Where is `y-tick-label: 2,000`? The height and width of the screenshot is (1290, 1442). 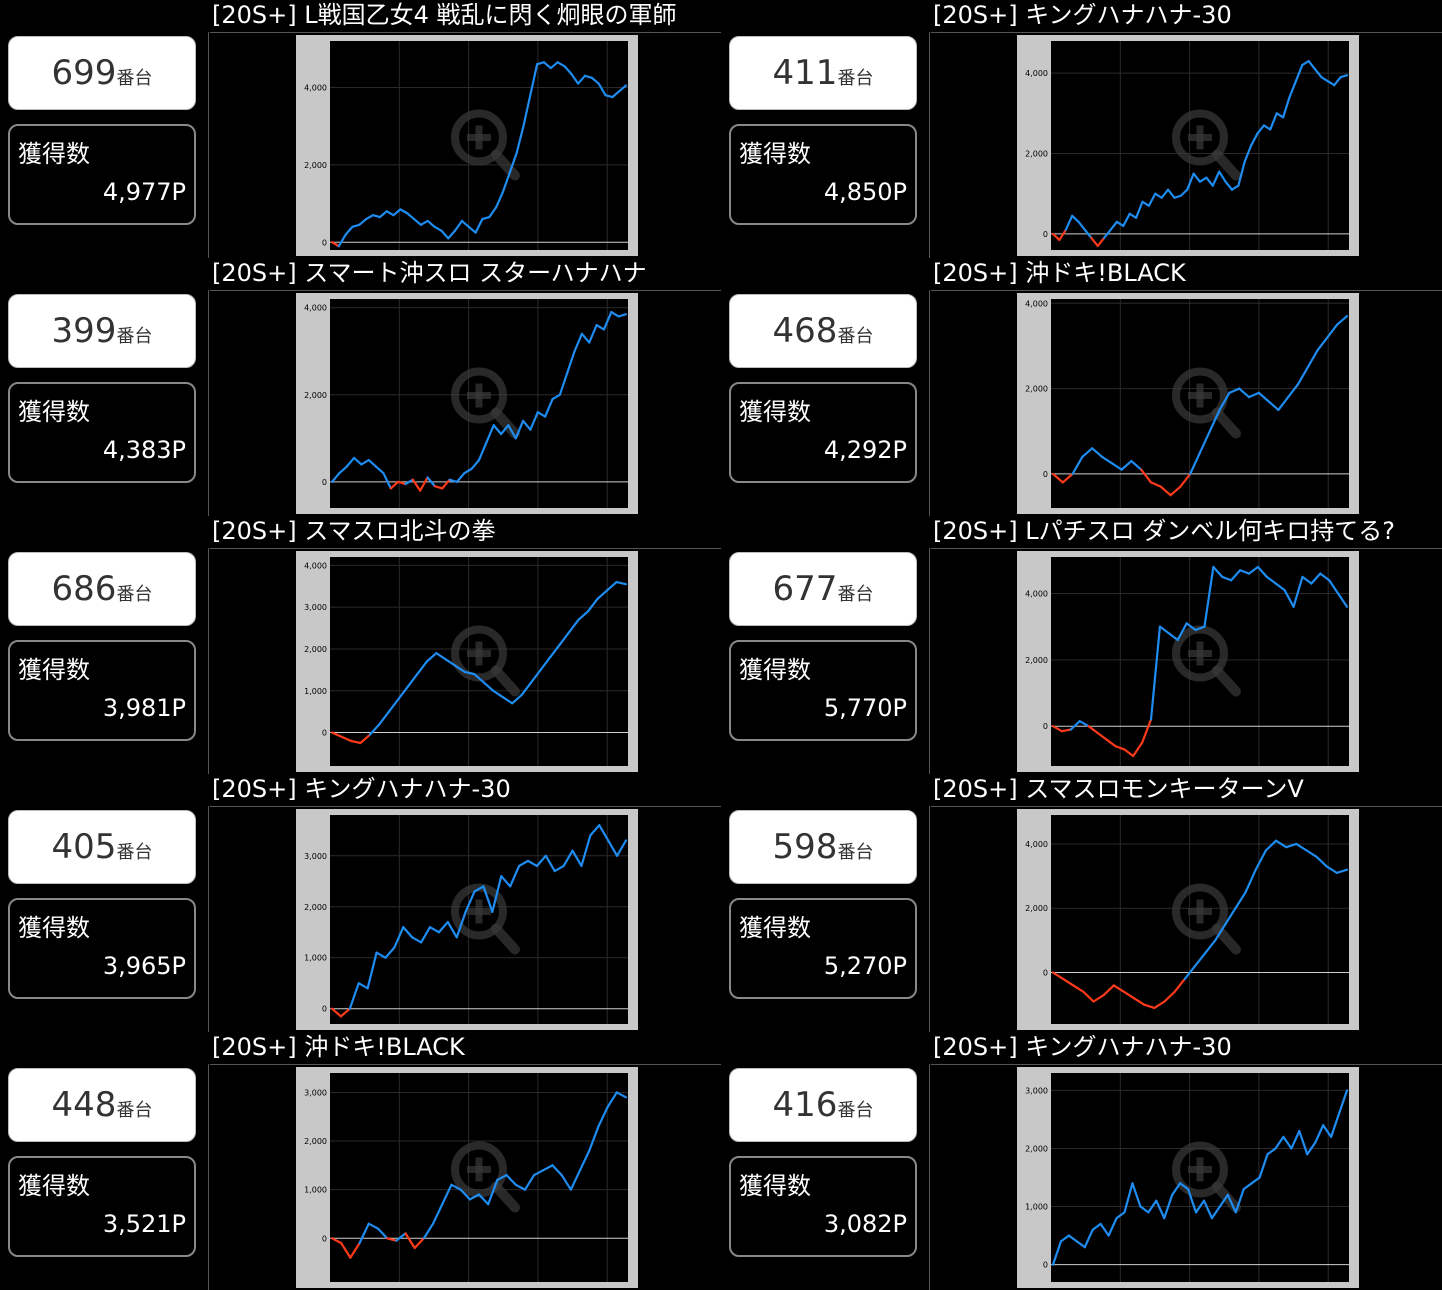 y-tick-label: 2,000 is located at coordinates (315, 165).